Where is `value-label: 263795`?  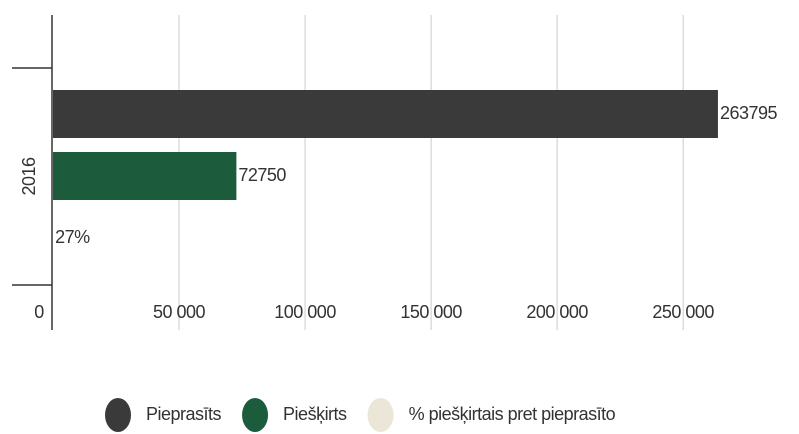 value-label: 263795 is located at coordinates (749, 113).